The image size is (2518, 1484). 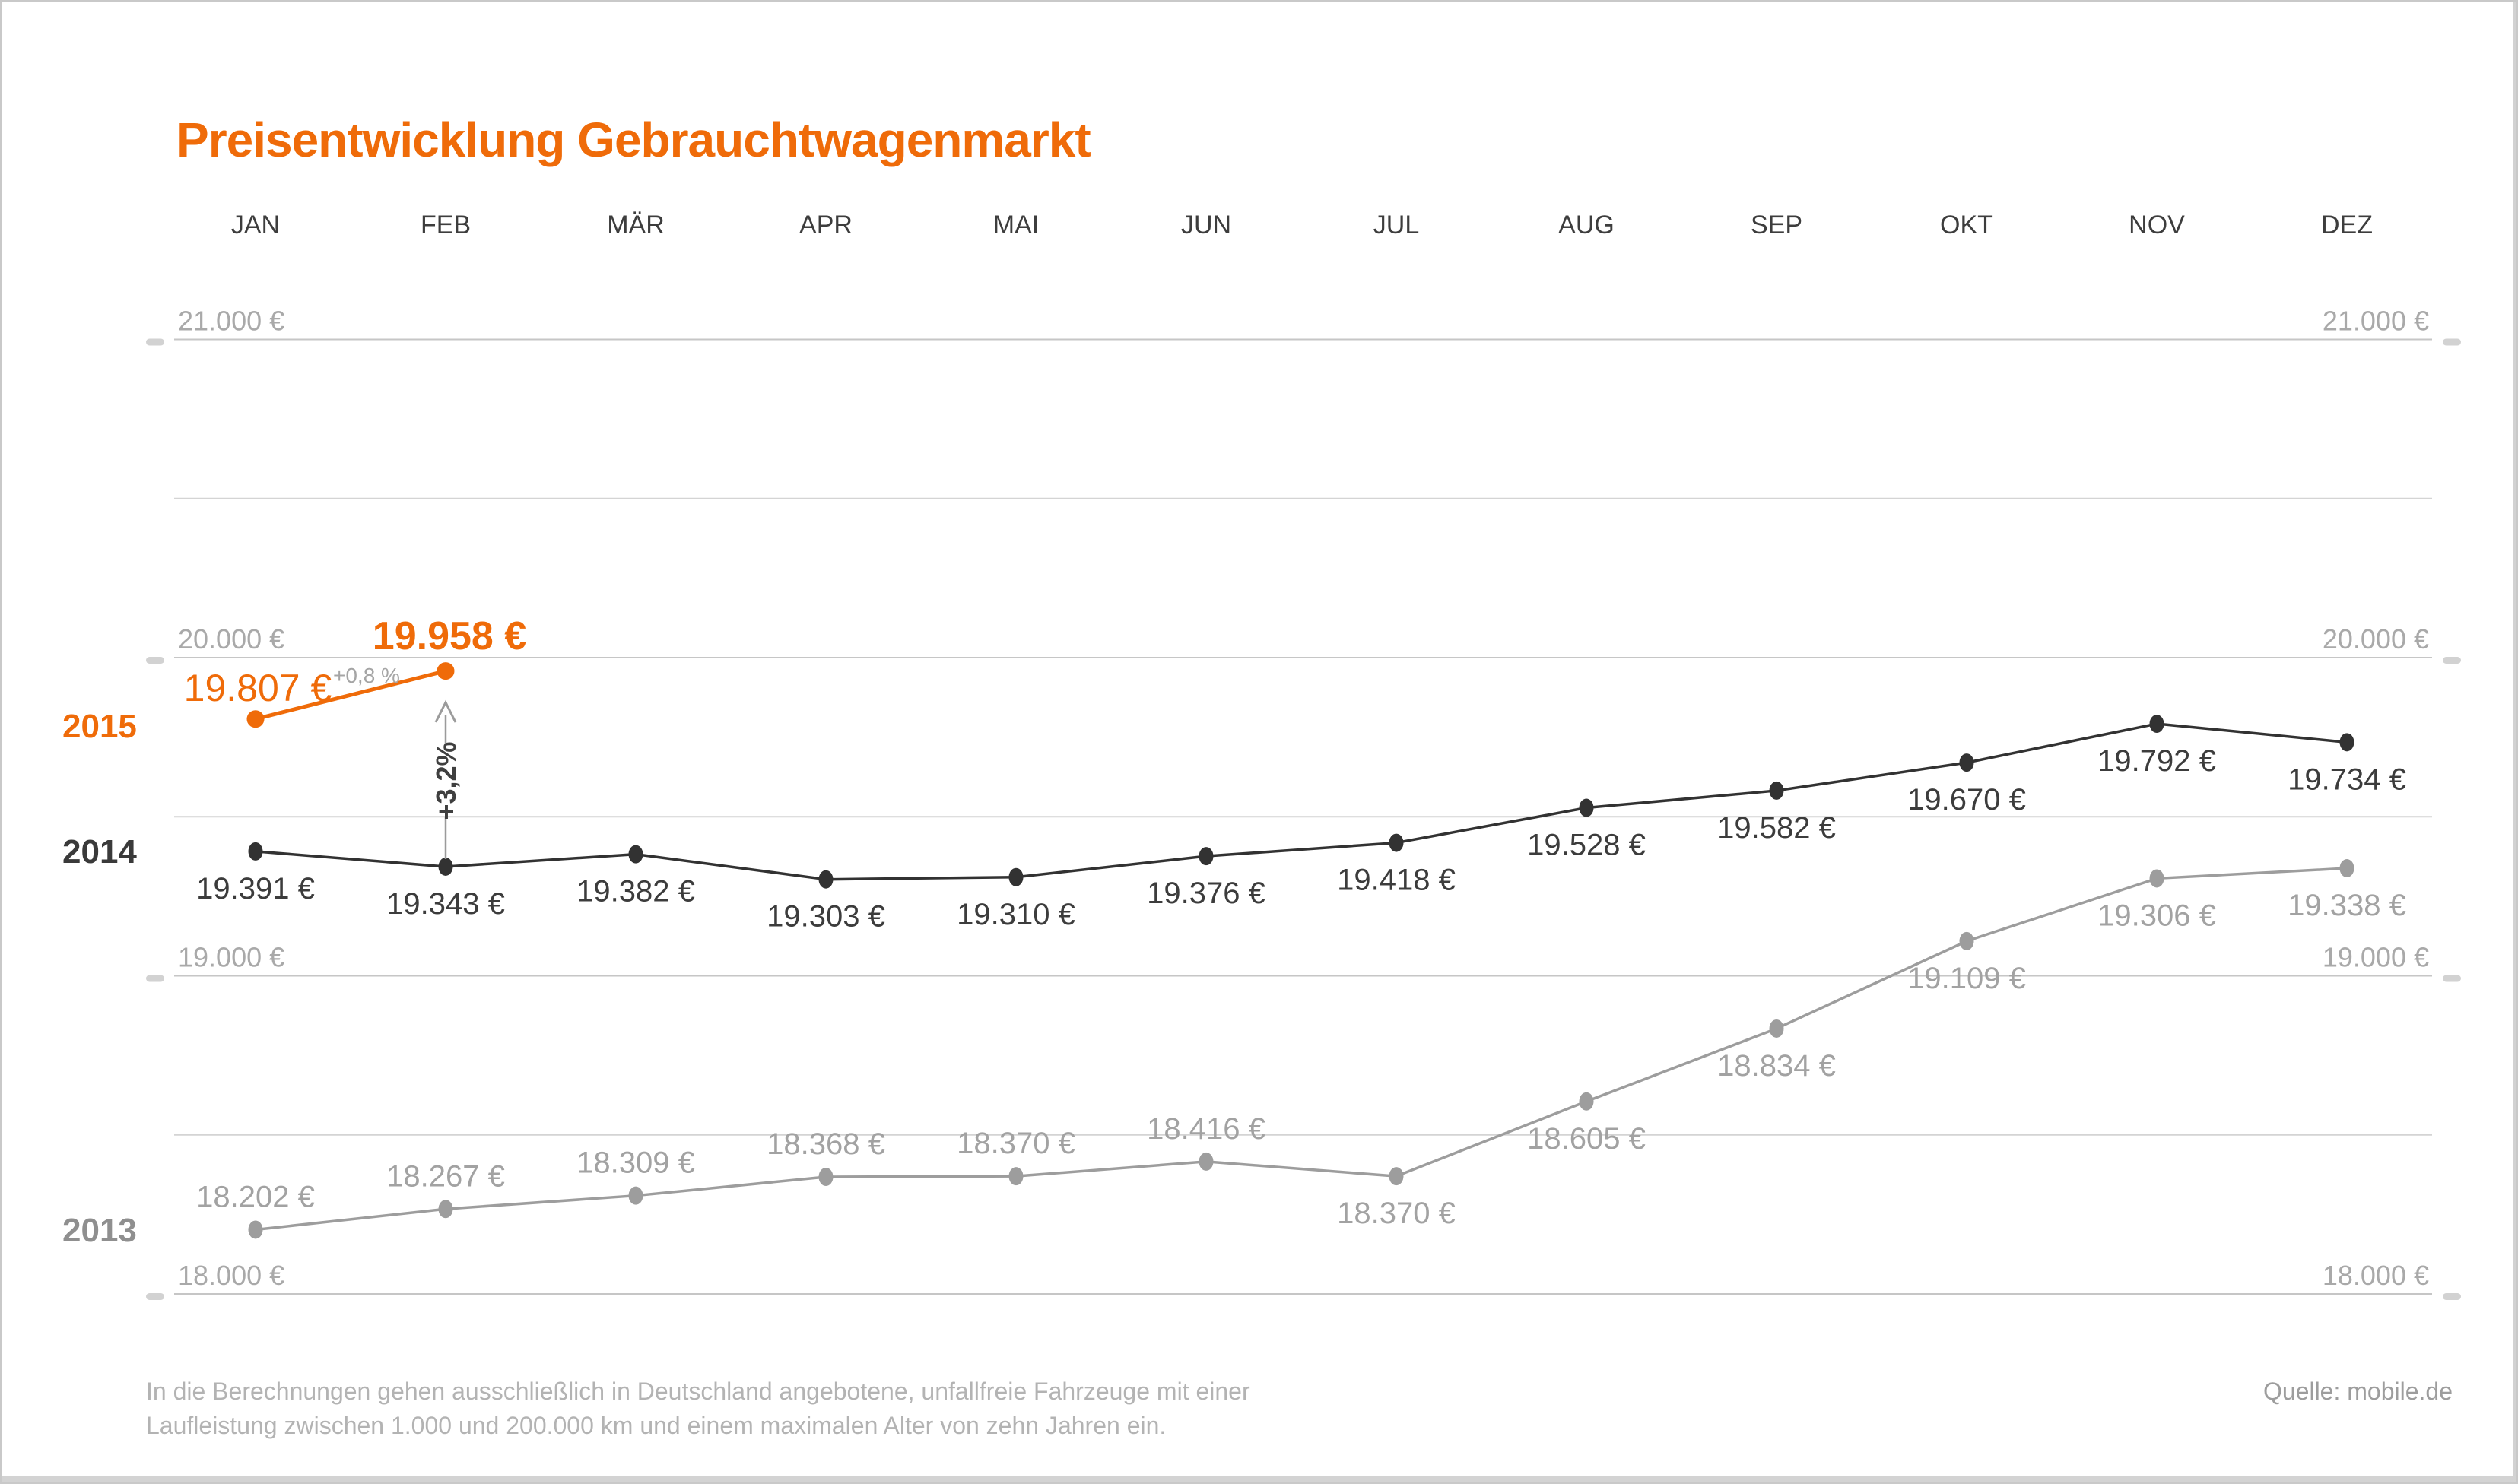 What do you see at coordinates (1777, 1028) in the screenshot?
I see `point-2013-sep` at bounding box center [1777, 1028].